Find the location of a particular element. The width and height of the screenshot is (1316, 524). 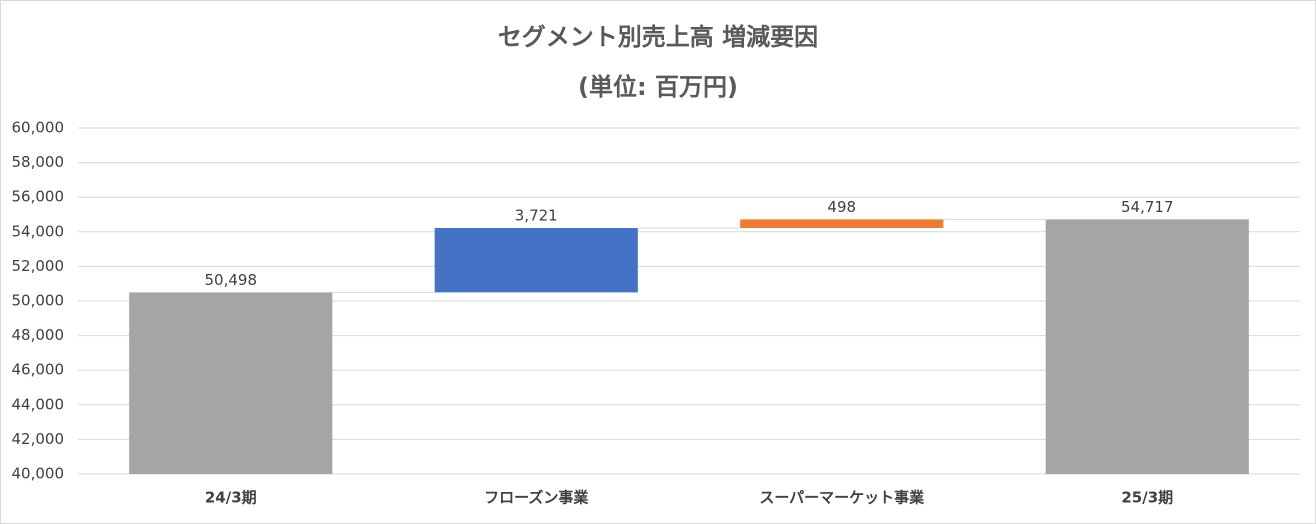

chart-subtitle: (単位: 百万円) is located at coordinates (658, 87).